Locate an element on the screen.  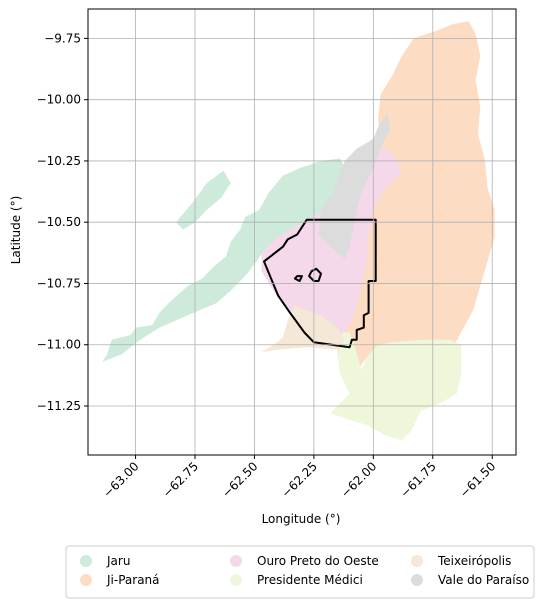
y-tick-label: −11.00 is located at coordinates (59, 345).